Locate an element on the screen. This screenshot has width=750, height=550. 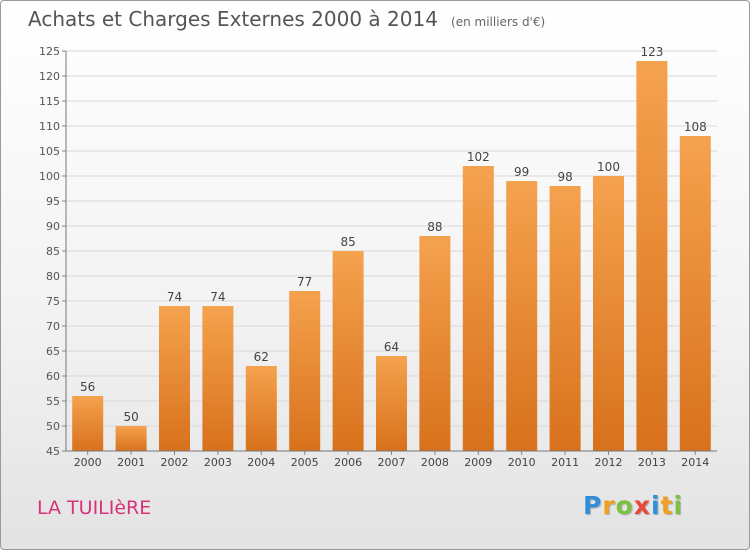
y-tick-label: 100 is located at coordinates (49, 176).